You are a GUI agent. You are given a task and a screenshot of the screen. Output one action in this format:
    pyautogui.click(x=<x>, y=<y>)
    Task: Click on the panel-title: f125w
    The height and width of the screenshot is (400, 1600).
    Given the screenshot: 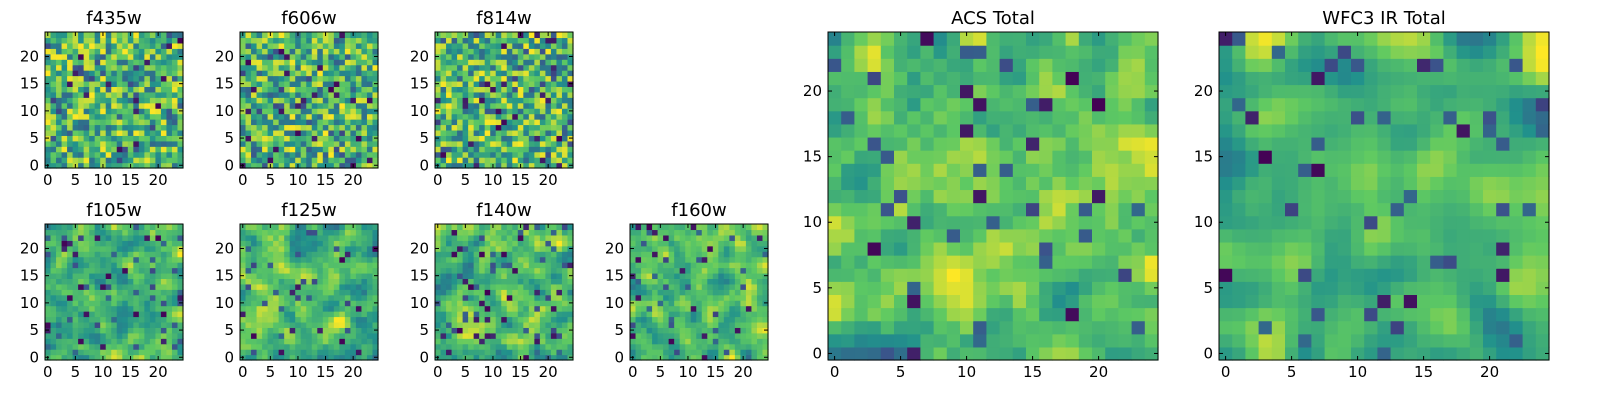 What is the action you would take?
    pyautogui.click(x=308, y=210)
    